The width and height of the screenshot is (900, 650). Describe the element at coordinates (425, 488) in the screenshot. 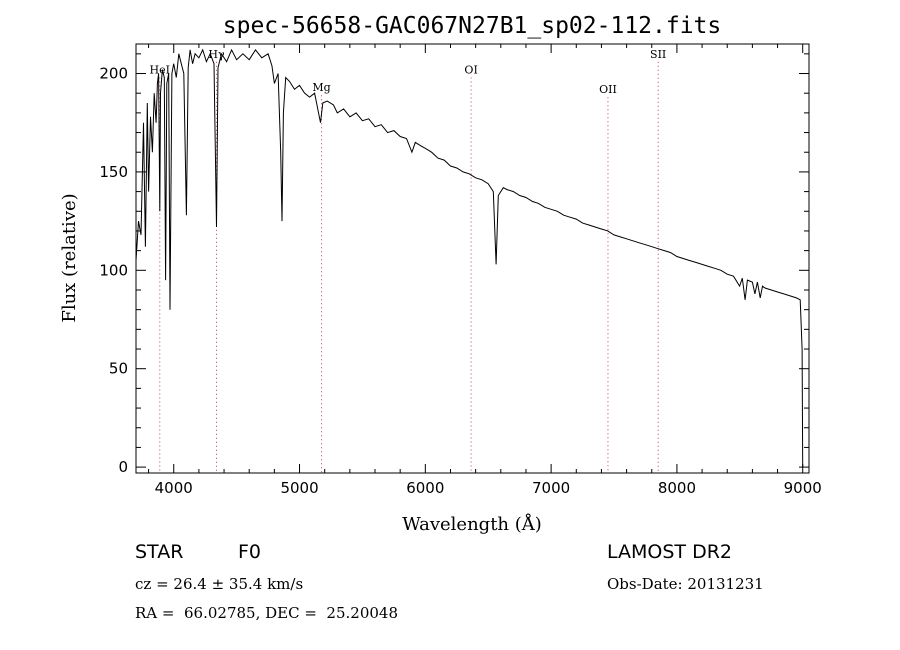

I see `x-tick-label: 6000` at that location.